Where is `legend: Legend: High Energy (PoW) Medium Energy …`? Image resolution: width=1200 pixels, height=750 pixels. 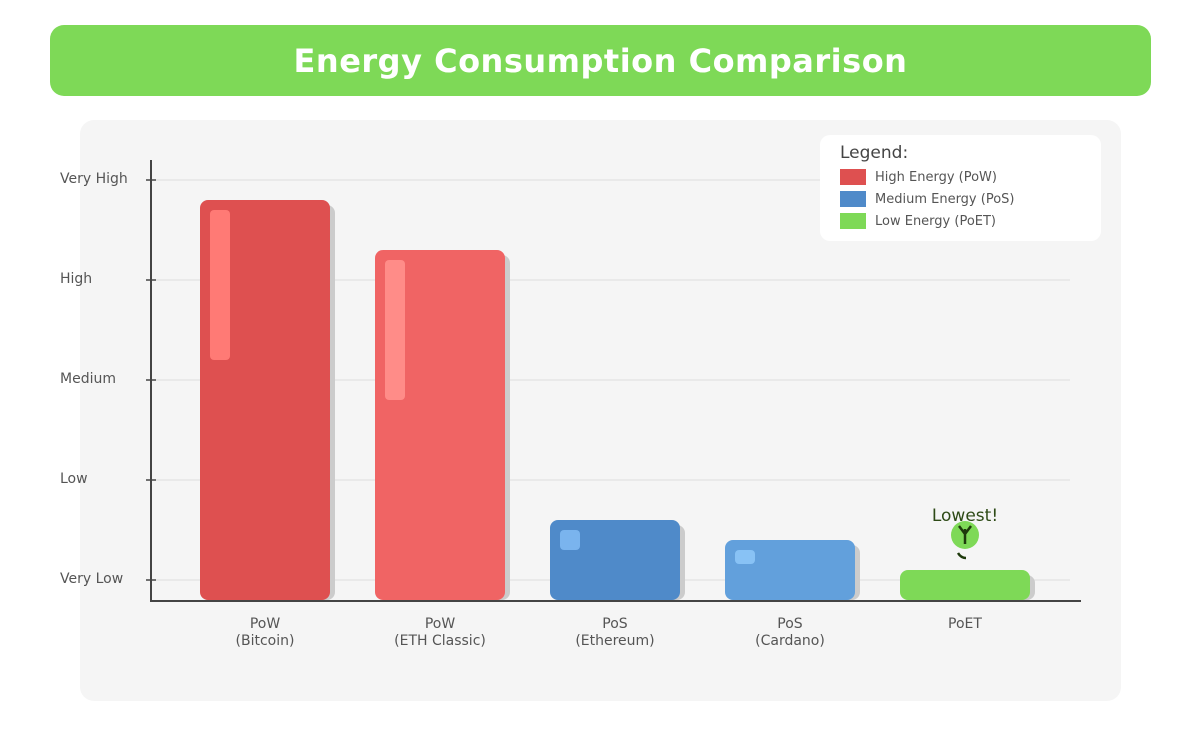
legend: Legend: High Energy (PoW) Medium Energy … is located at coordinates (960, 188).